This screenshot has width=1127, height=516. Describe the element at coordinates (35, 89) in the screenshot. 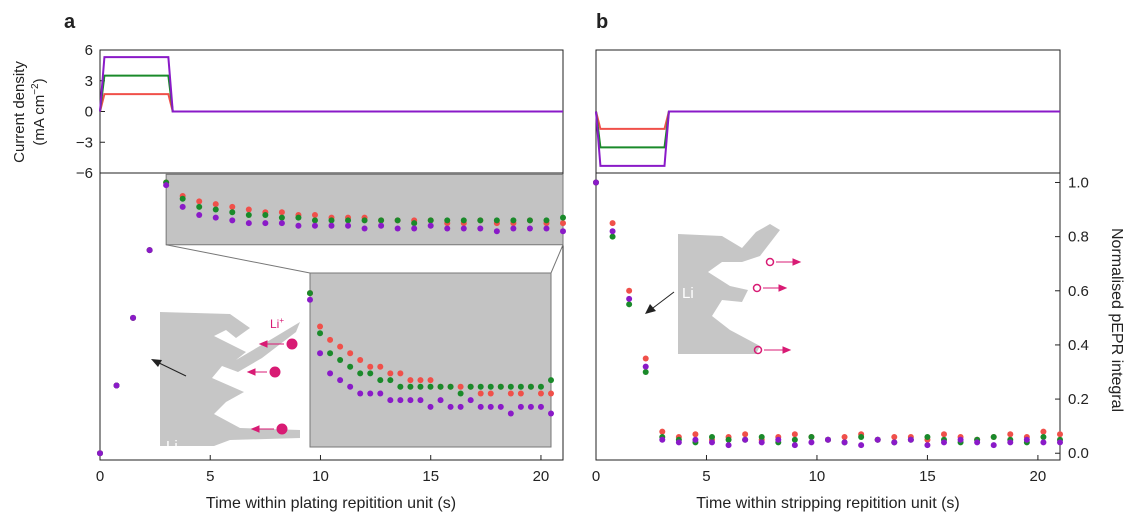

I see `y-axis-label-part: −2` at that location.